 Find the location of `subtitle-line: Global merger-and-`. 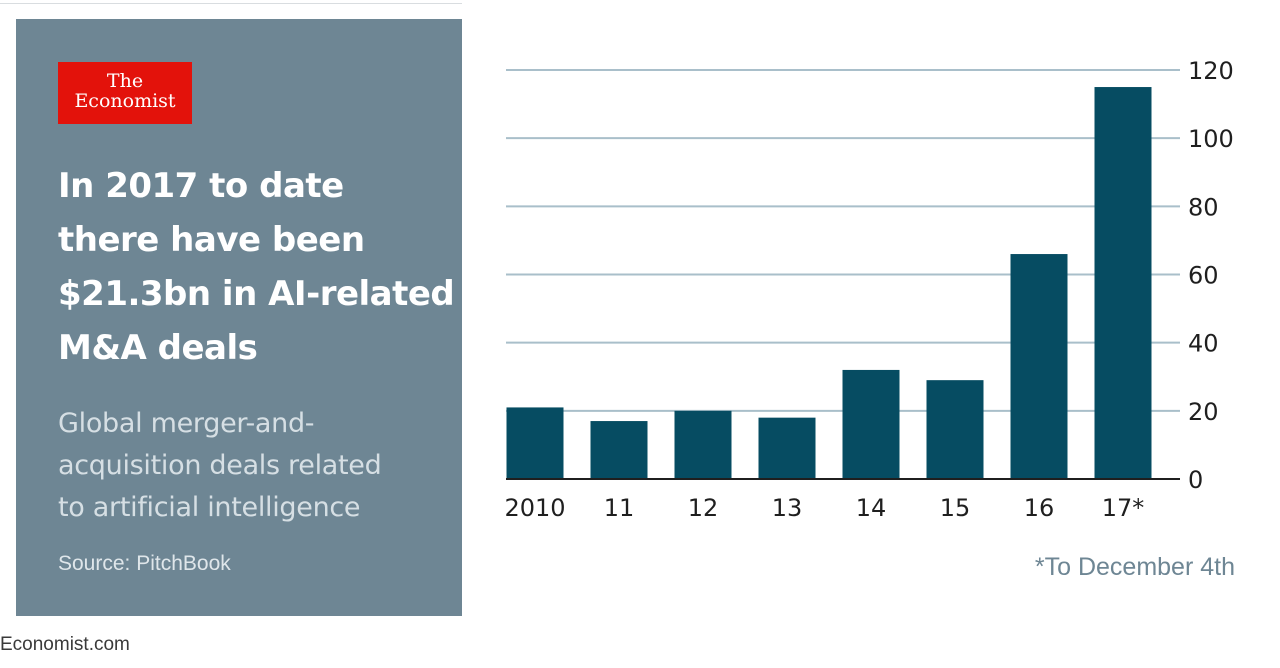

subtitle-line: Global merger-and- is located at coordinates (186, 423).